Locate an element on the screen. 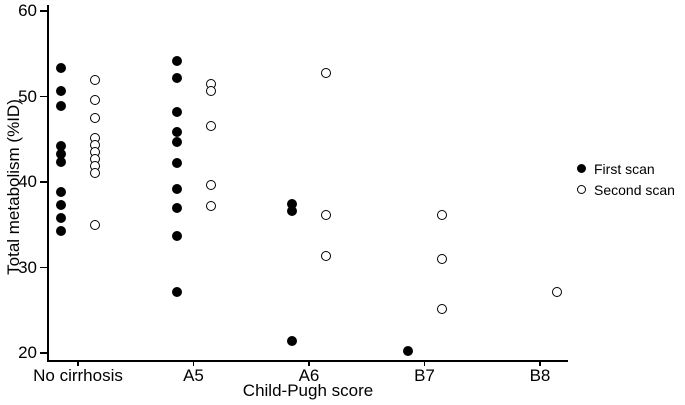 This screenshot has width=685, height=405. legend-item-label: Second scan is located at coordinates (634, 189).